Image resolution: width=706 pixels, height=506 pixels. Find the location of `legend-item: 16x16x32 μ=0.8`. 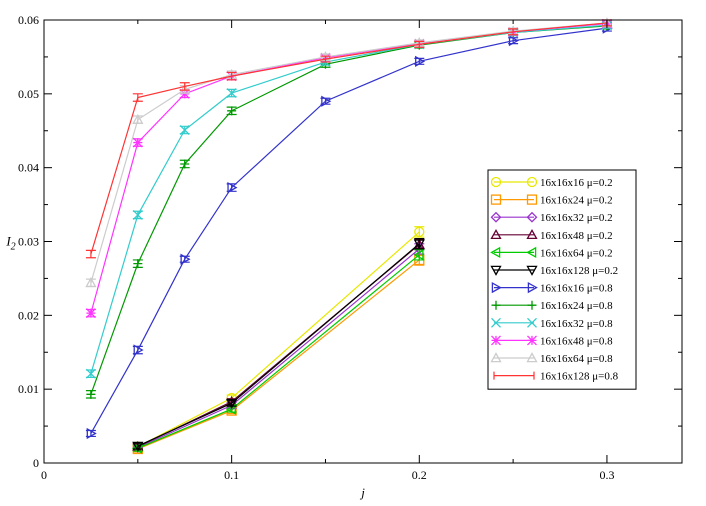

legend-item: 16x16x32 μ=0.8 is located at coordinates (552, 323).